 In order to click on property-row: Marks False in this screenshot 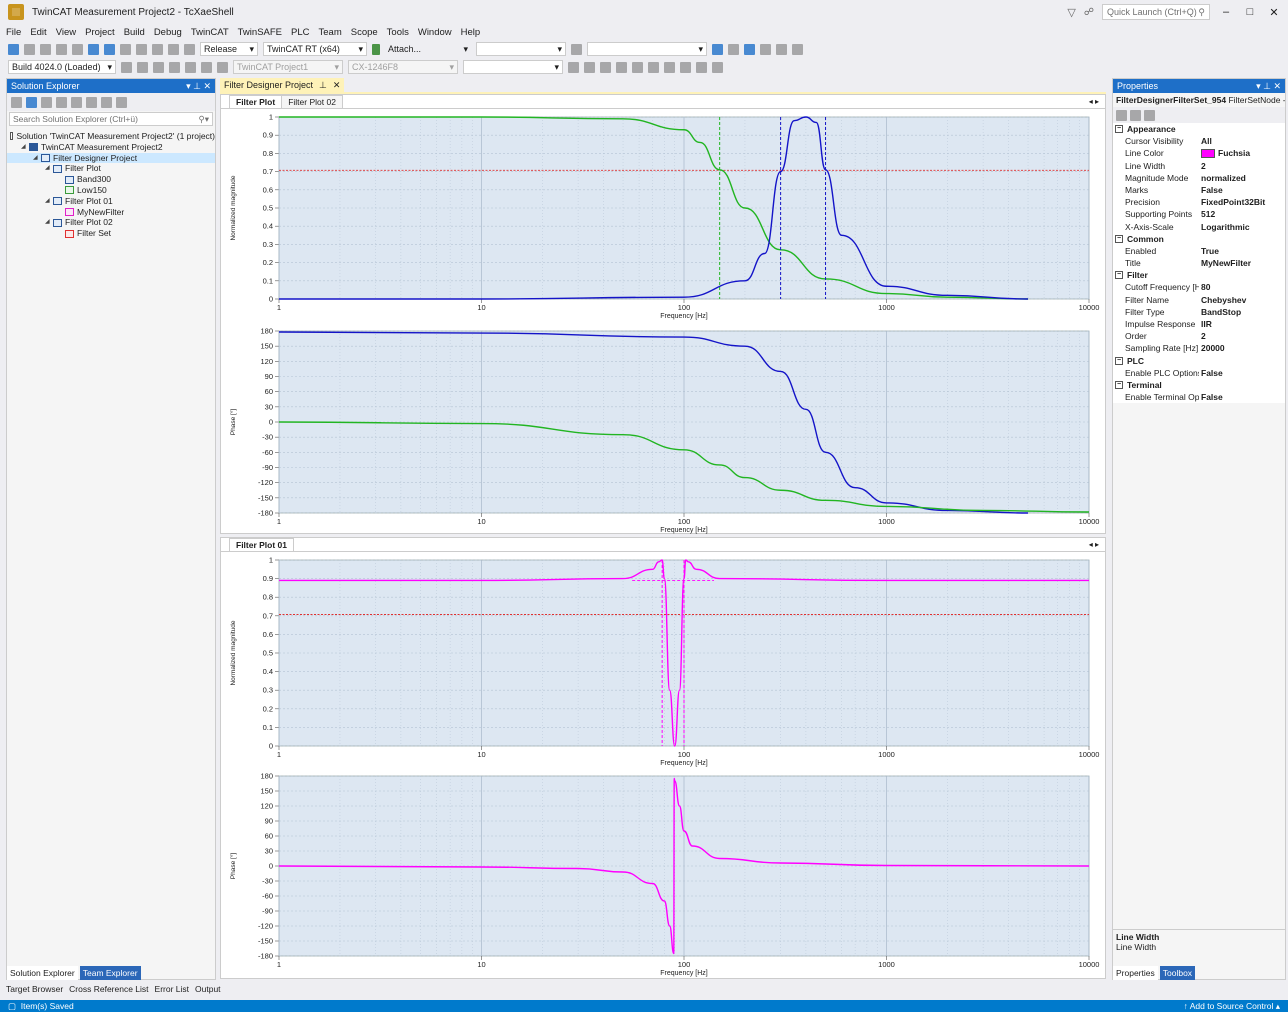, I will do `click(1199, 190)`.